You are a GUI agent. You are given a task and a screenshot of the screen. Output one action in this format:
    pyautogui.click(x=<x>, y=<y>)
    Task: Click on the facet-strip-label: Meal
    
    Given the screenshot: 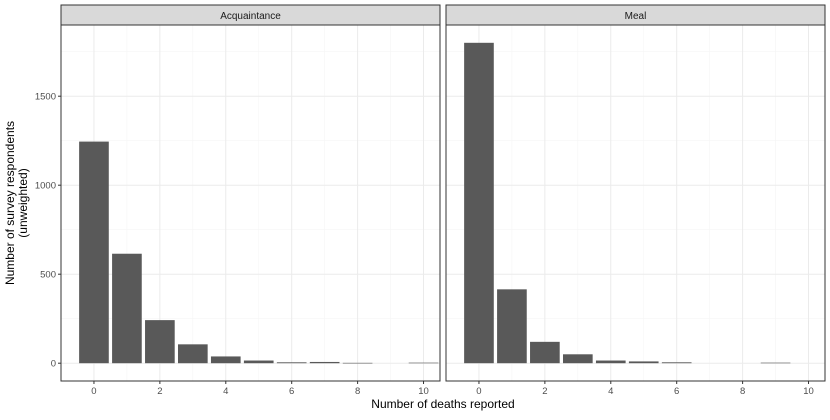 What is the action you would take?
    pyautogui.click(x=636, y=16)
    